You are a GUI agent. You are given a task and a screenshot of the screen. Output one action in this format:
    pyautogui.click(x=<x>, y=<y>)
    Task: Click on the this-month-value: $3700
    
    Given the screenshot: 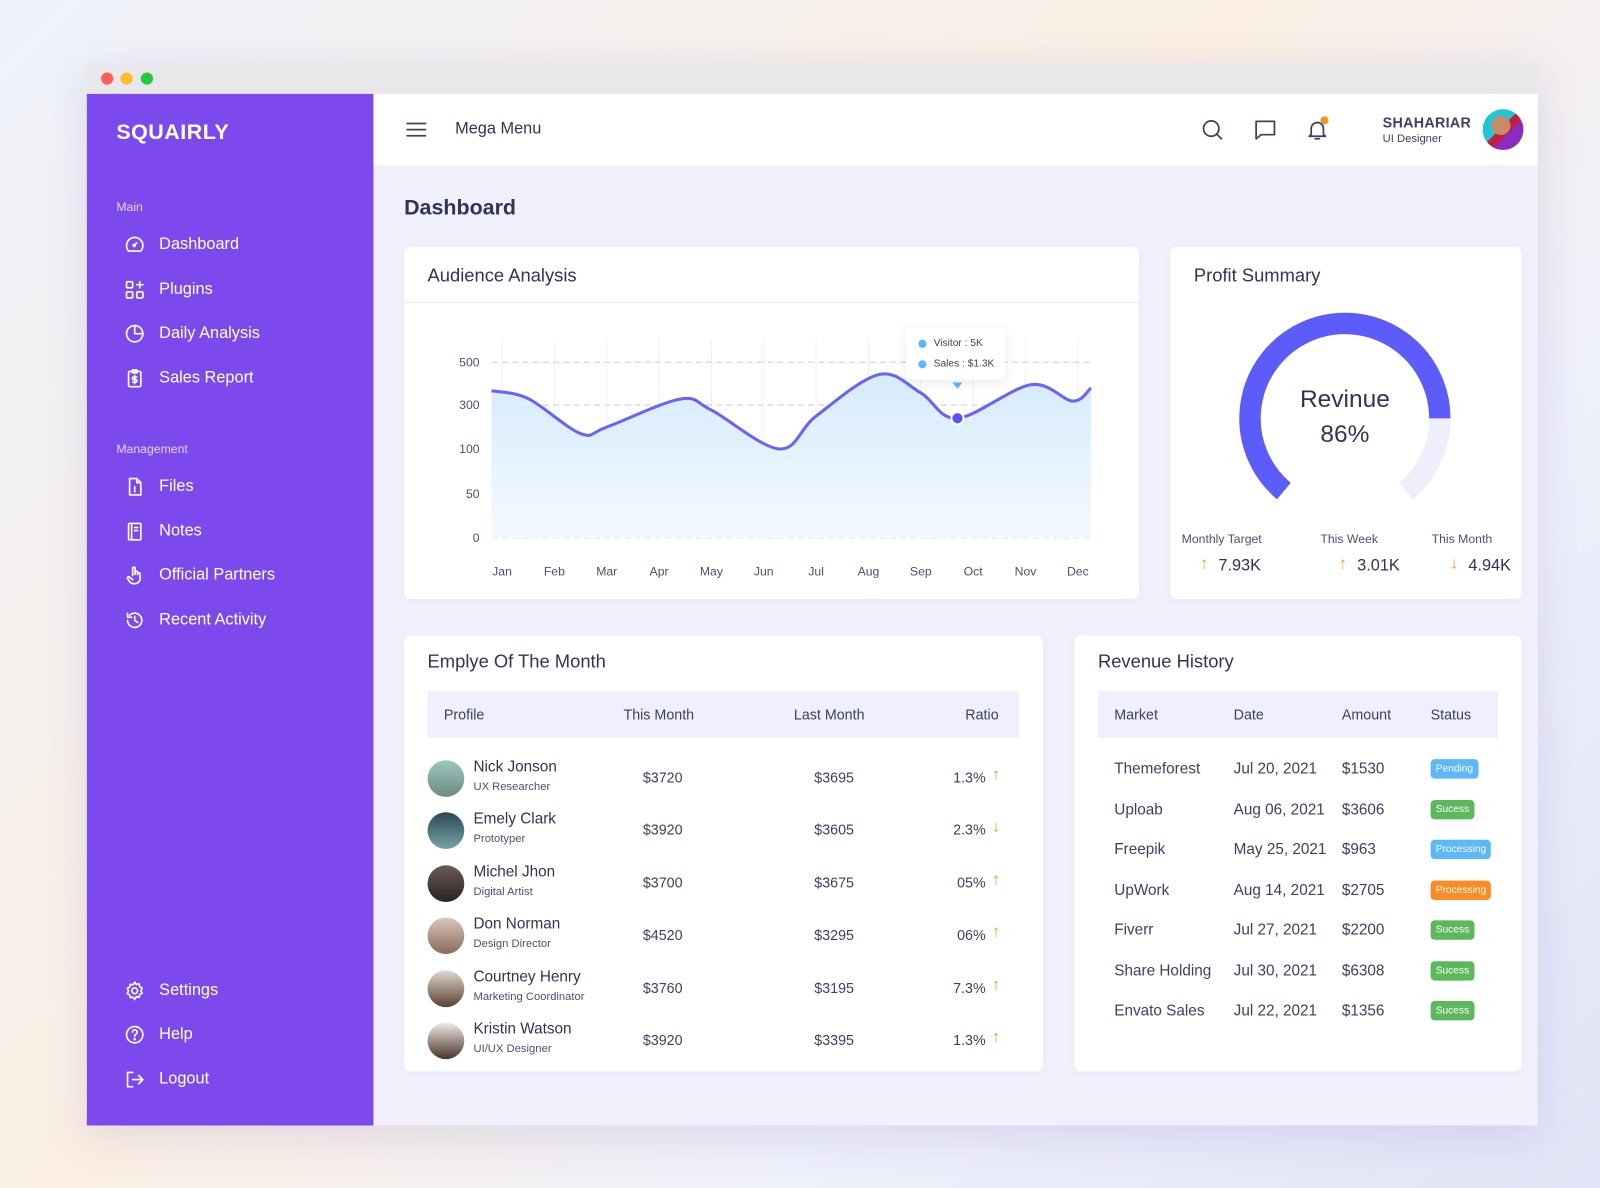 What is the action you would take?
    pyautogui.click(x=662, y=882)
    